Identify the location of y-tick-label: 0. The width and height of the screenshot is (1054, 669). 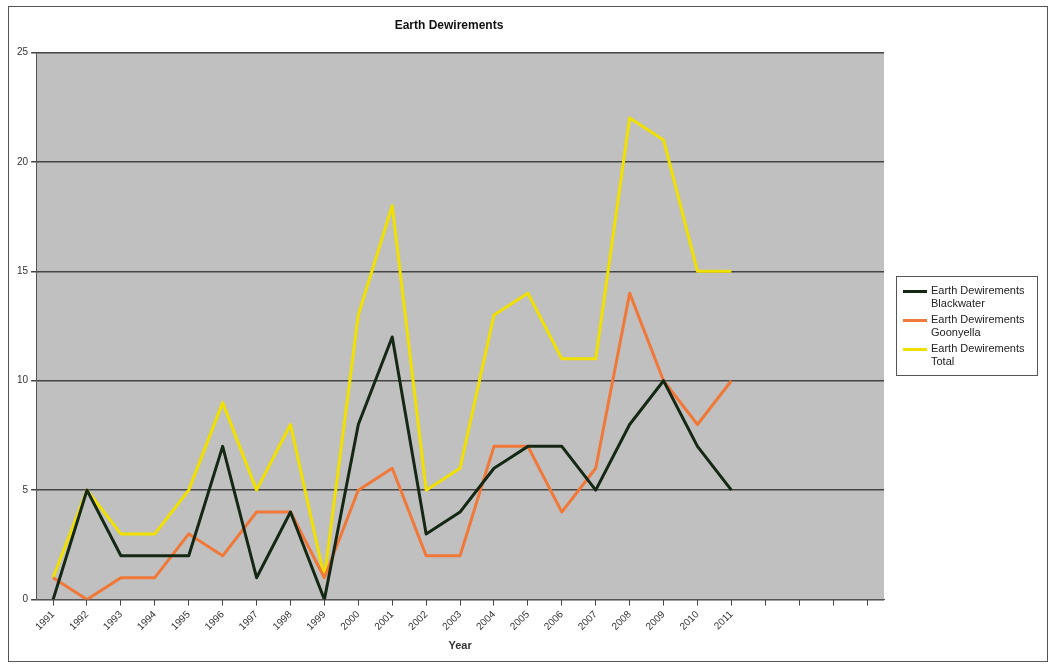
(25, 599).